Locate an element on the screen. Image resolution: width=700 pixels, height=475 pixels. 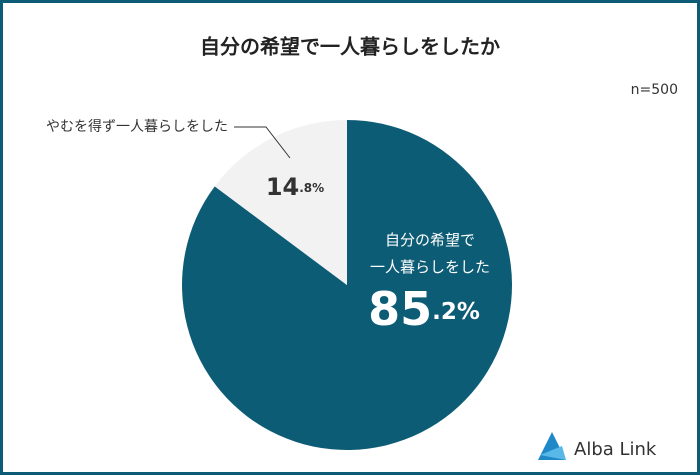
chart-title: 自分の希望で一人暮らしをしたか is located at coordinates (350, 47).